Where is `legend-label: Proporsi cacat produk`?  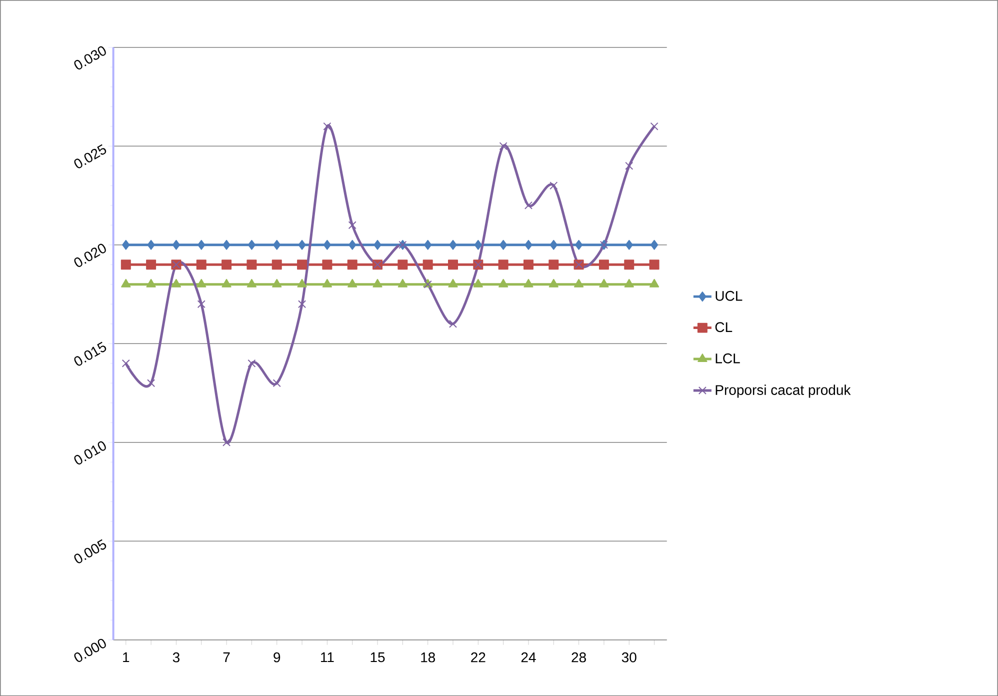
legend-label: Proporsi cacat produk is located at coordinates (783, 391).